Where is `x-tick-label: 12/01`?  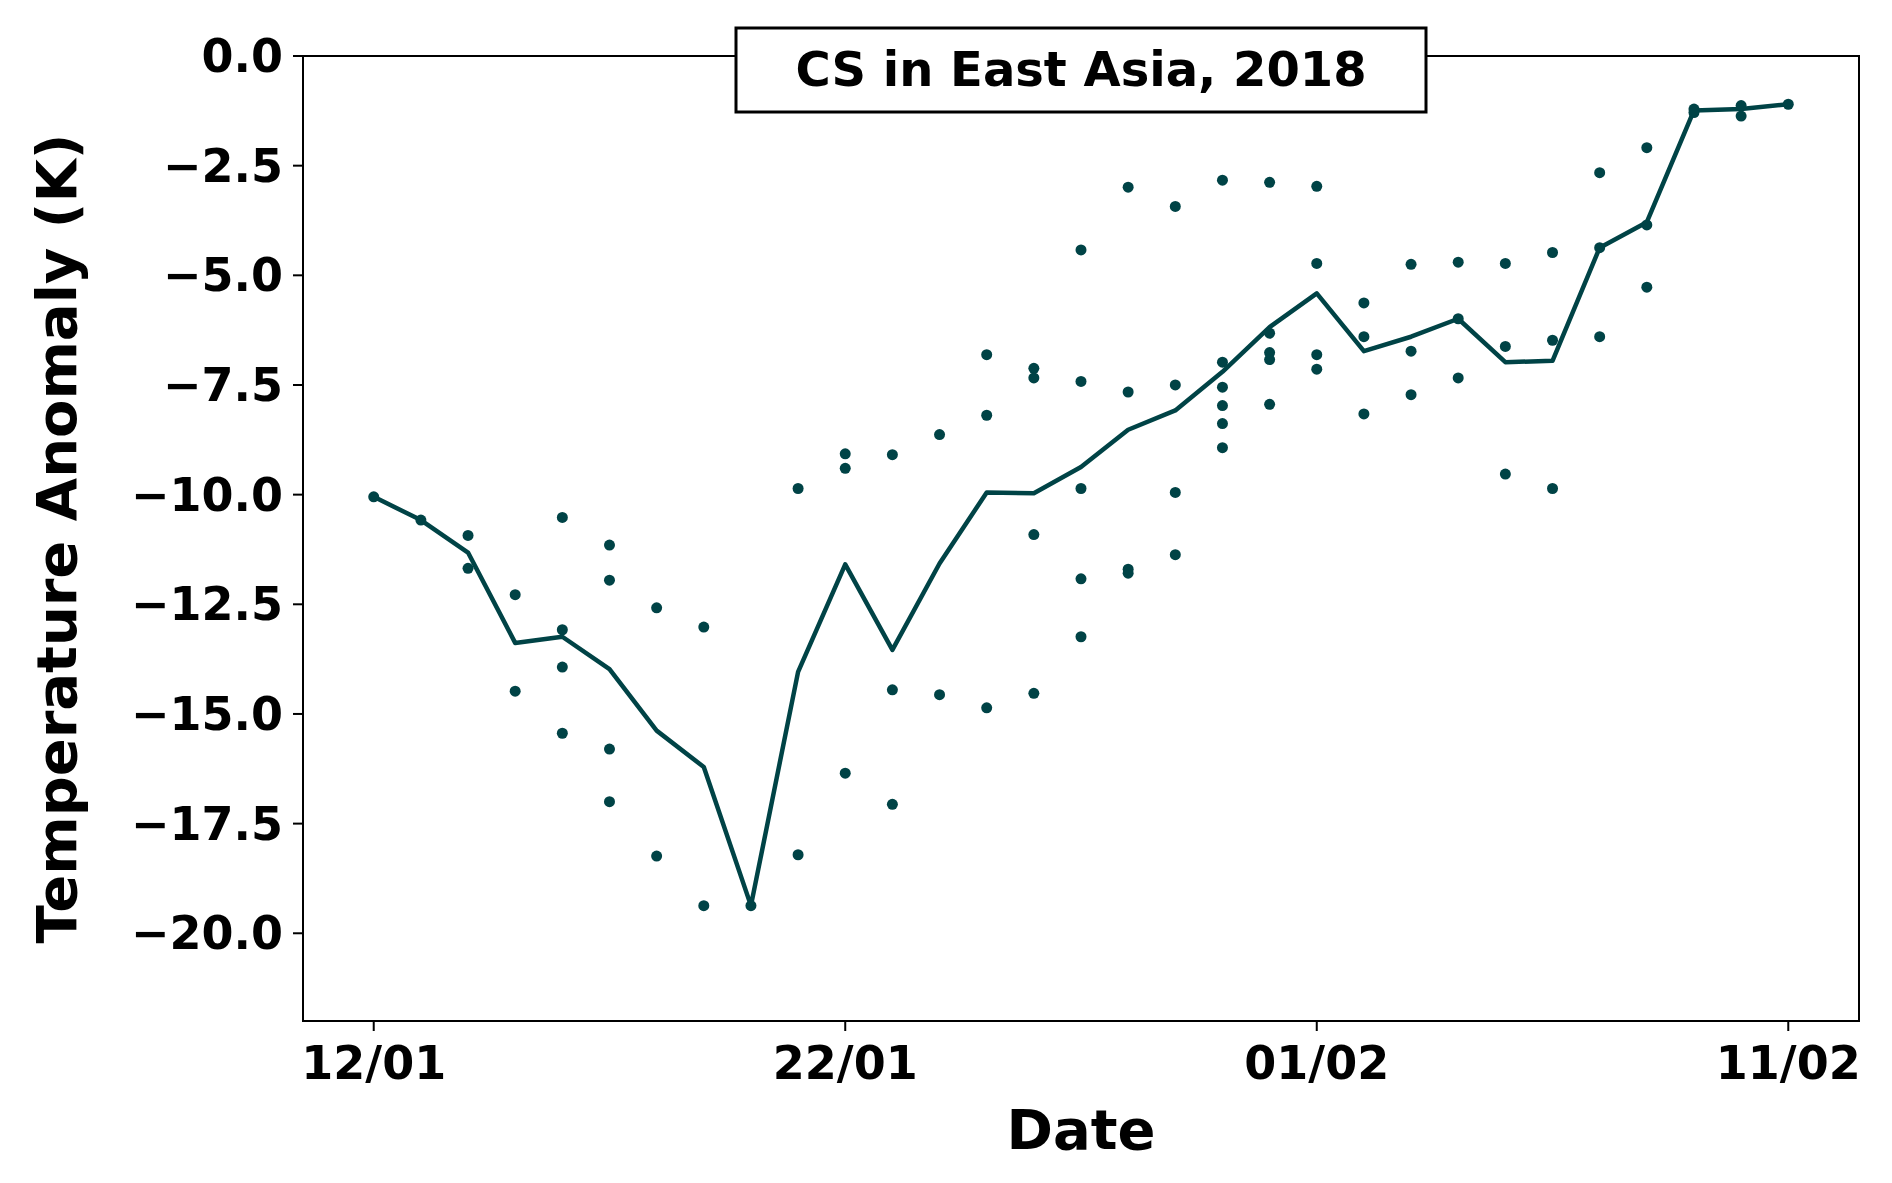 x-tick-label: 12/01 is located at coordinates (374, 1063).